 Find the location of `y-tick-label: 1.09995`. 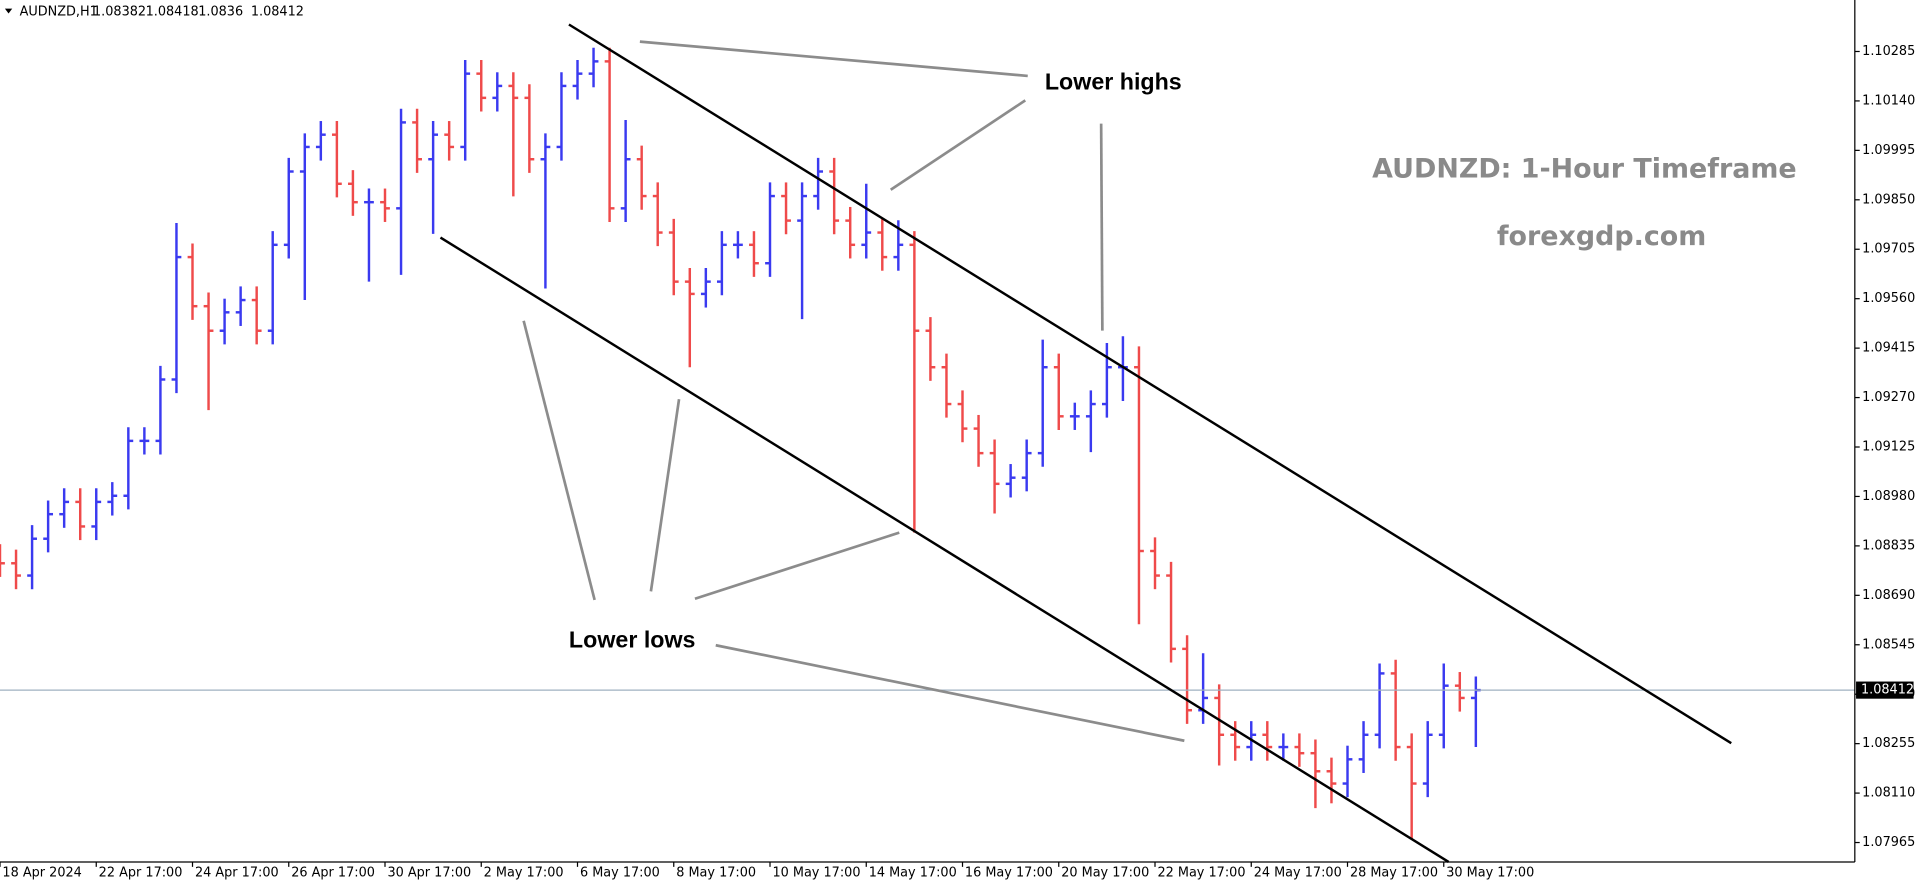

y-tick-label: 1.09995 is located at coordinates (1888, 150).